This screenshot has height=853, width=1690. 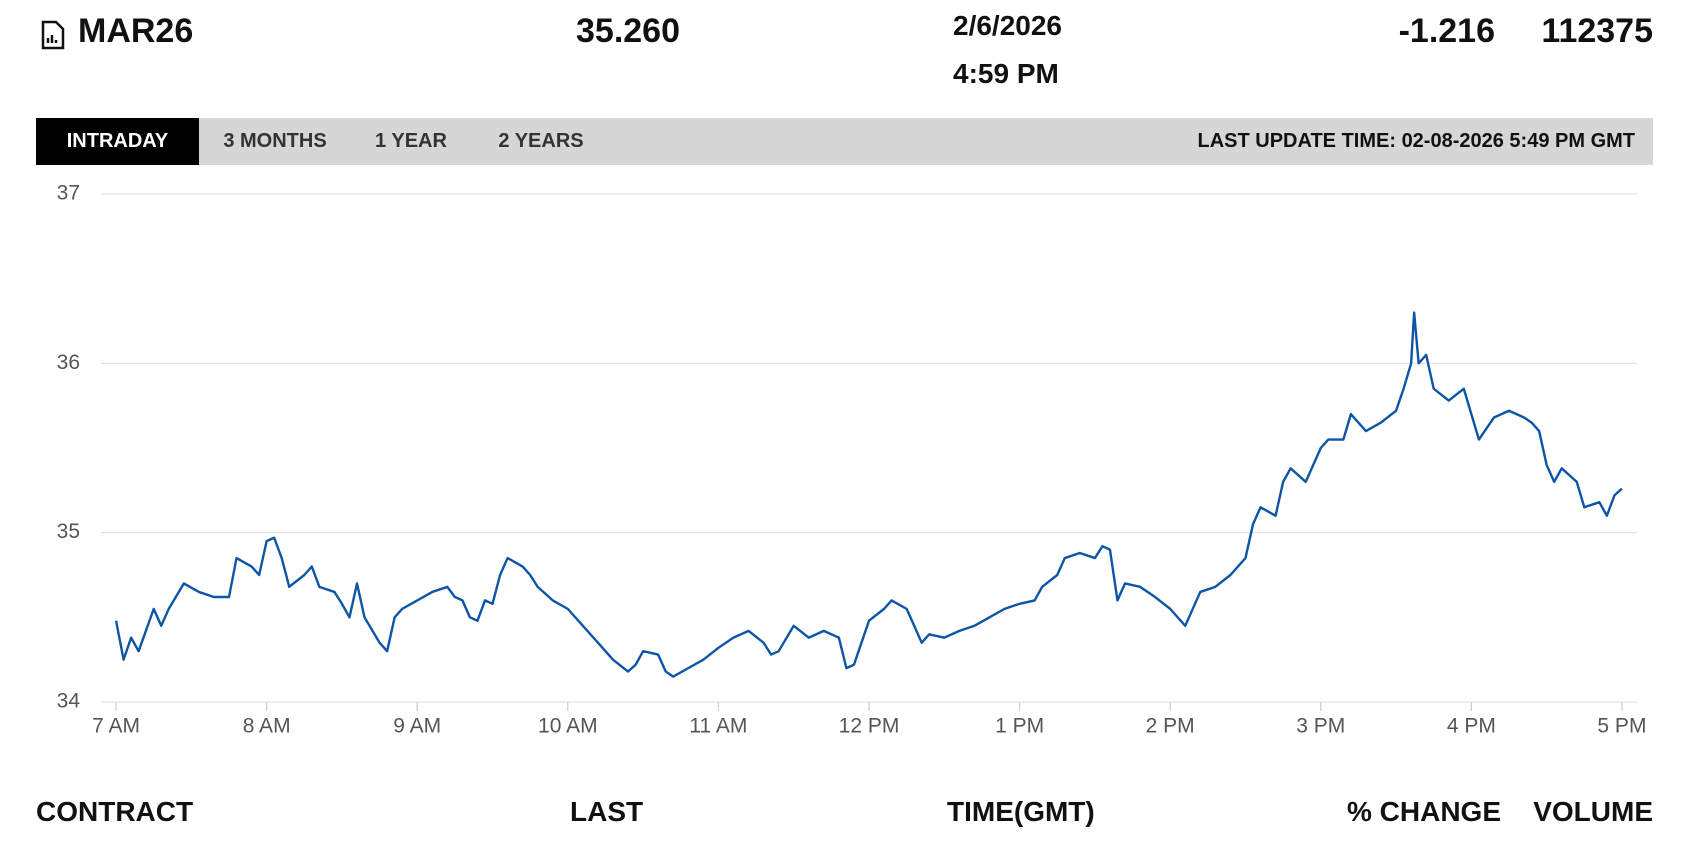 What do you see at coordinates (1170, 726) in the screenshot?
I see `x-tick-label: 2 PM` at bounding box center [1170, 726].